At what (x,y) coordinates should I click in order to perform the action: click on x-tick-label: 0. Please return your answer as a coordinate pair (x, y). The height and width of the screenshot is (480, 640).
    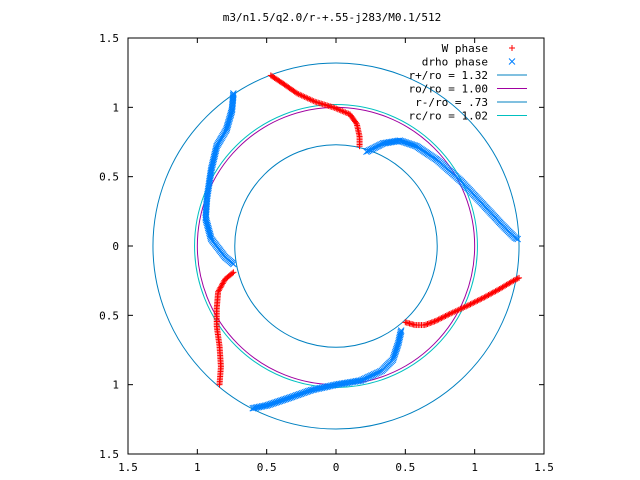
    Looking at the image, I should click on (336, 467).